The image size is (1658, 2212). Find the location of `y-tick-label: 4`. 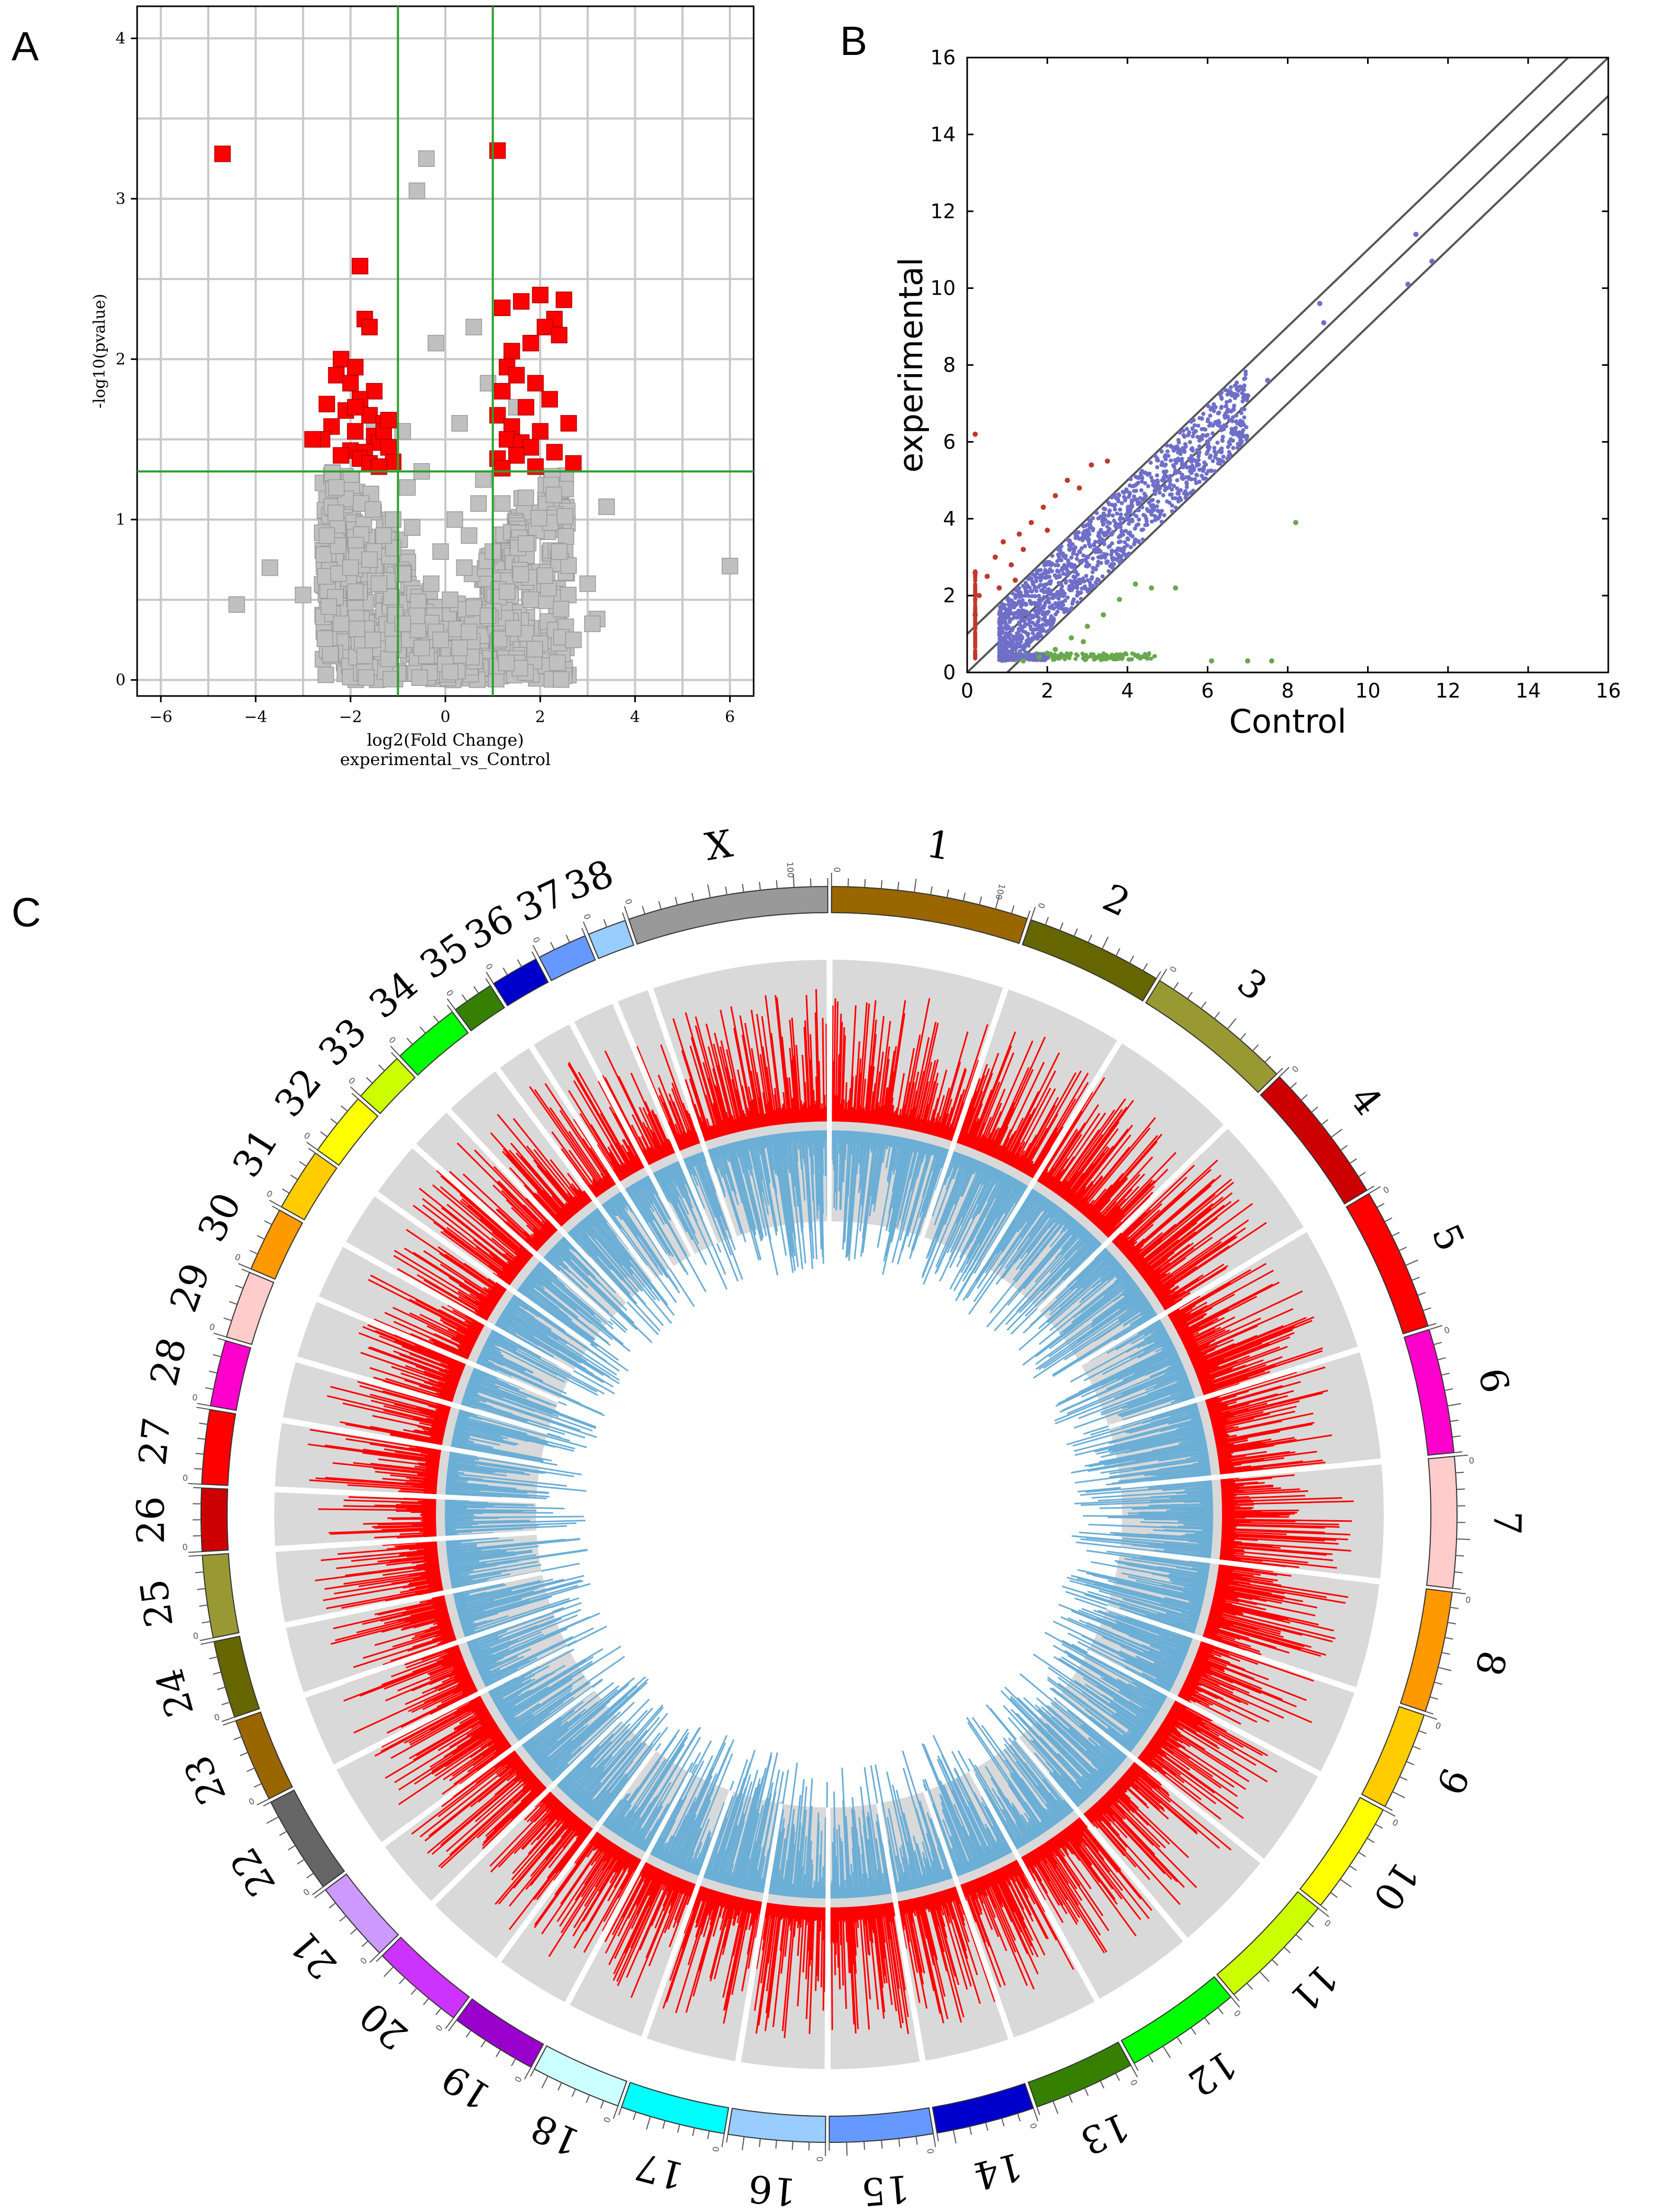

y-tick-label: 4 is located at coordinates (949, 518).